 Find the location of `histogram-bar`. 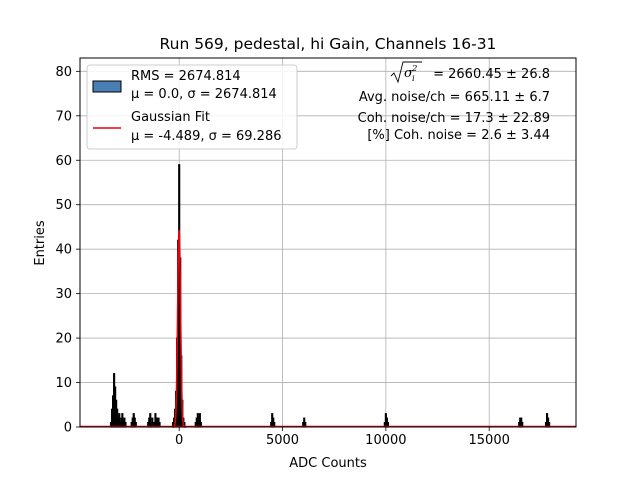

histogram-bar is located at coordinates (152, 422).